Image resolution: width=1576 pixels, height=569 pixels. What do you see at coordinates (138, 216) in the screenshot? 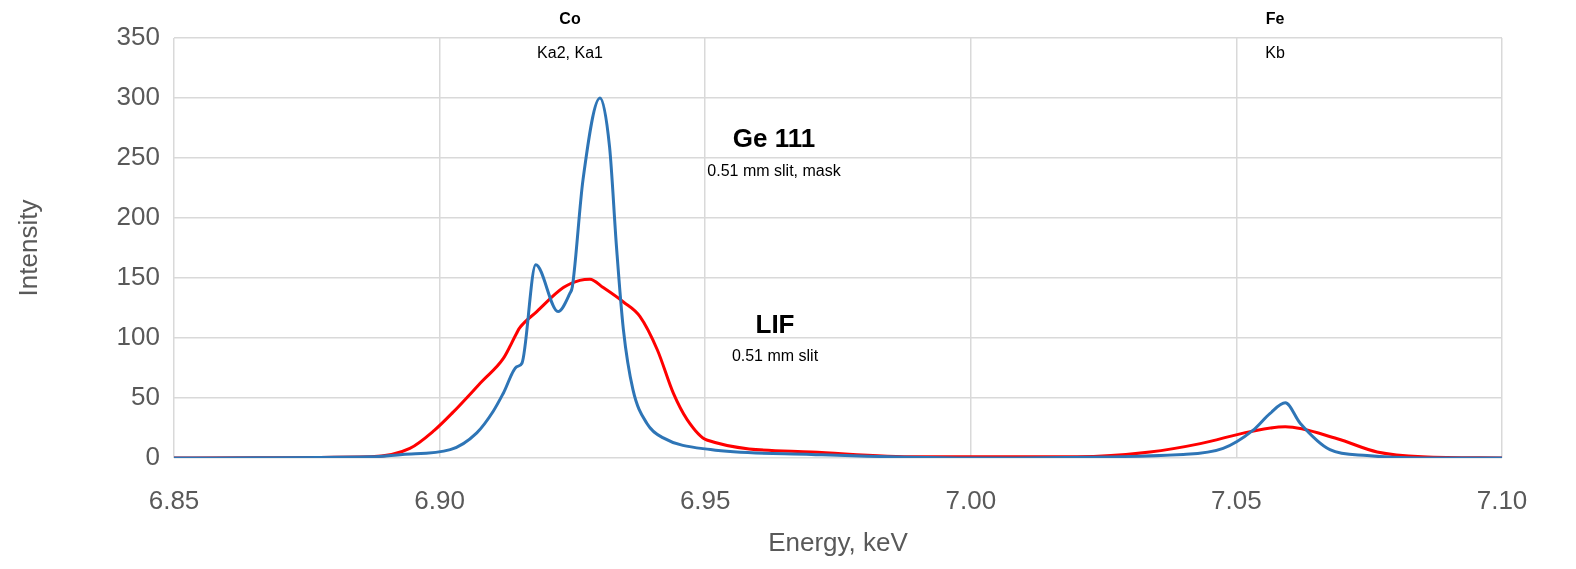
I see `y-tick-label: 200` at bounding box center [138, 216].